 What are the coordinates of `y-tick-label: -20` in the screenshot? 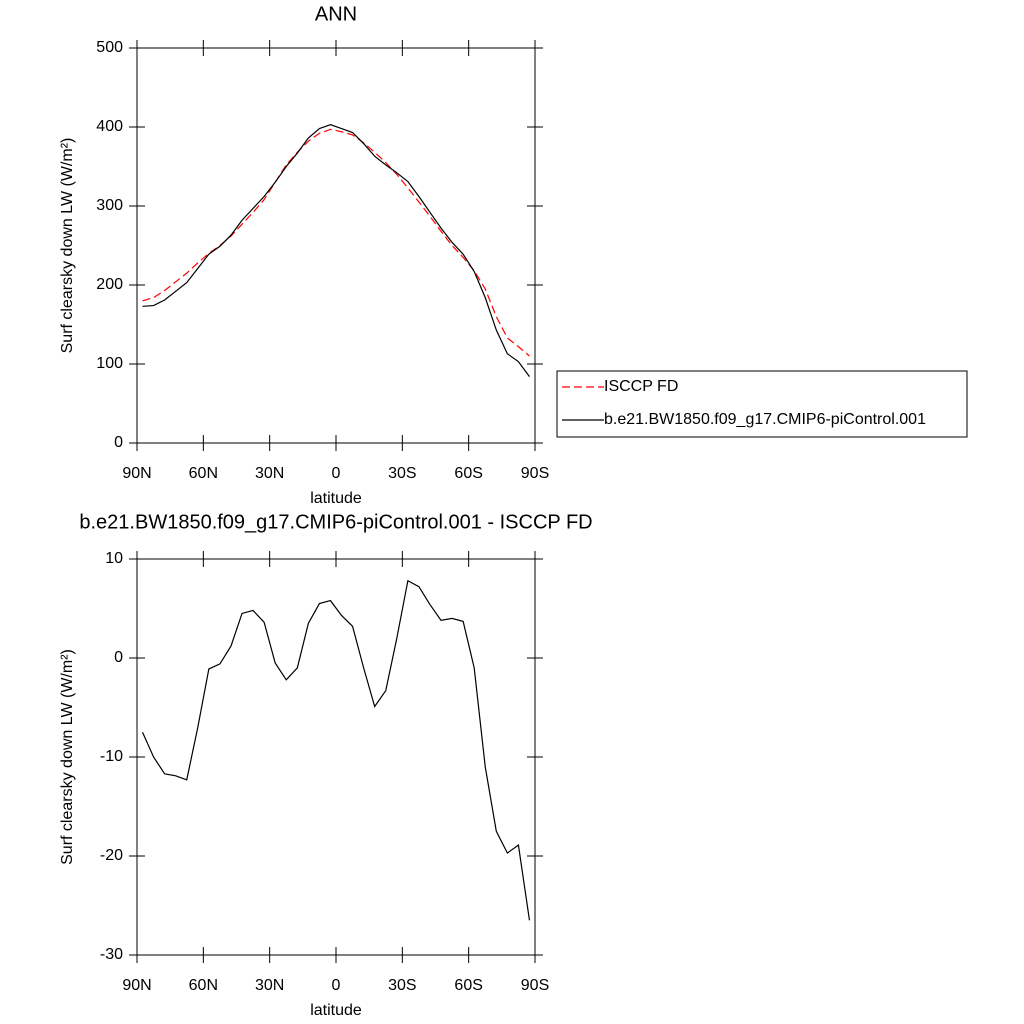 It's located at (111, 855).